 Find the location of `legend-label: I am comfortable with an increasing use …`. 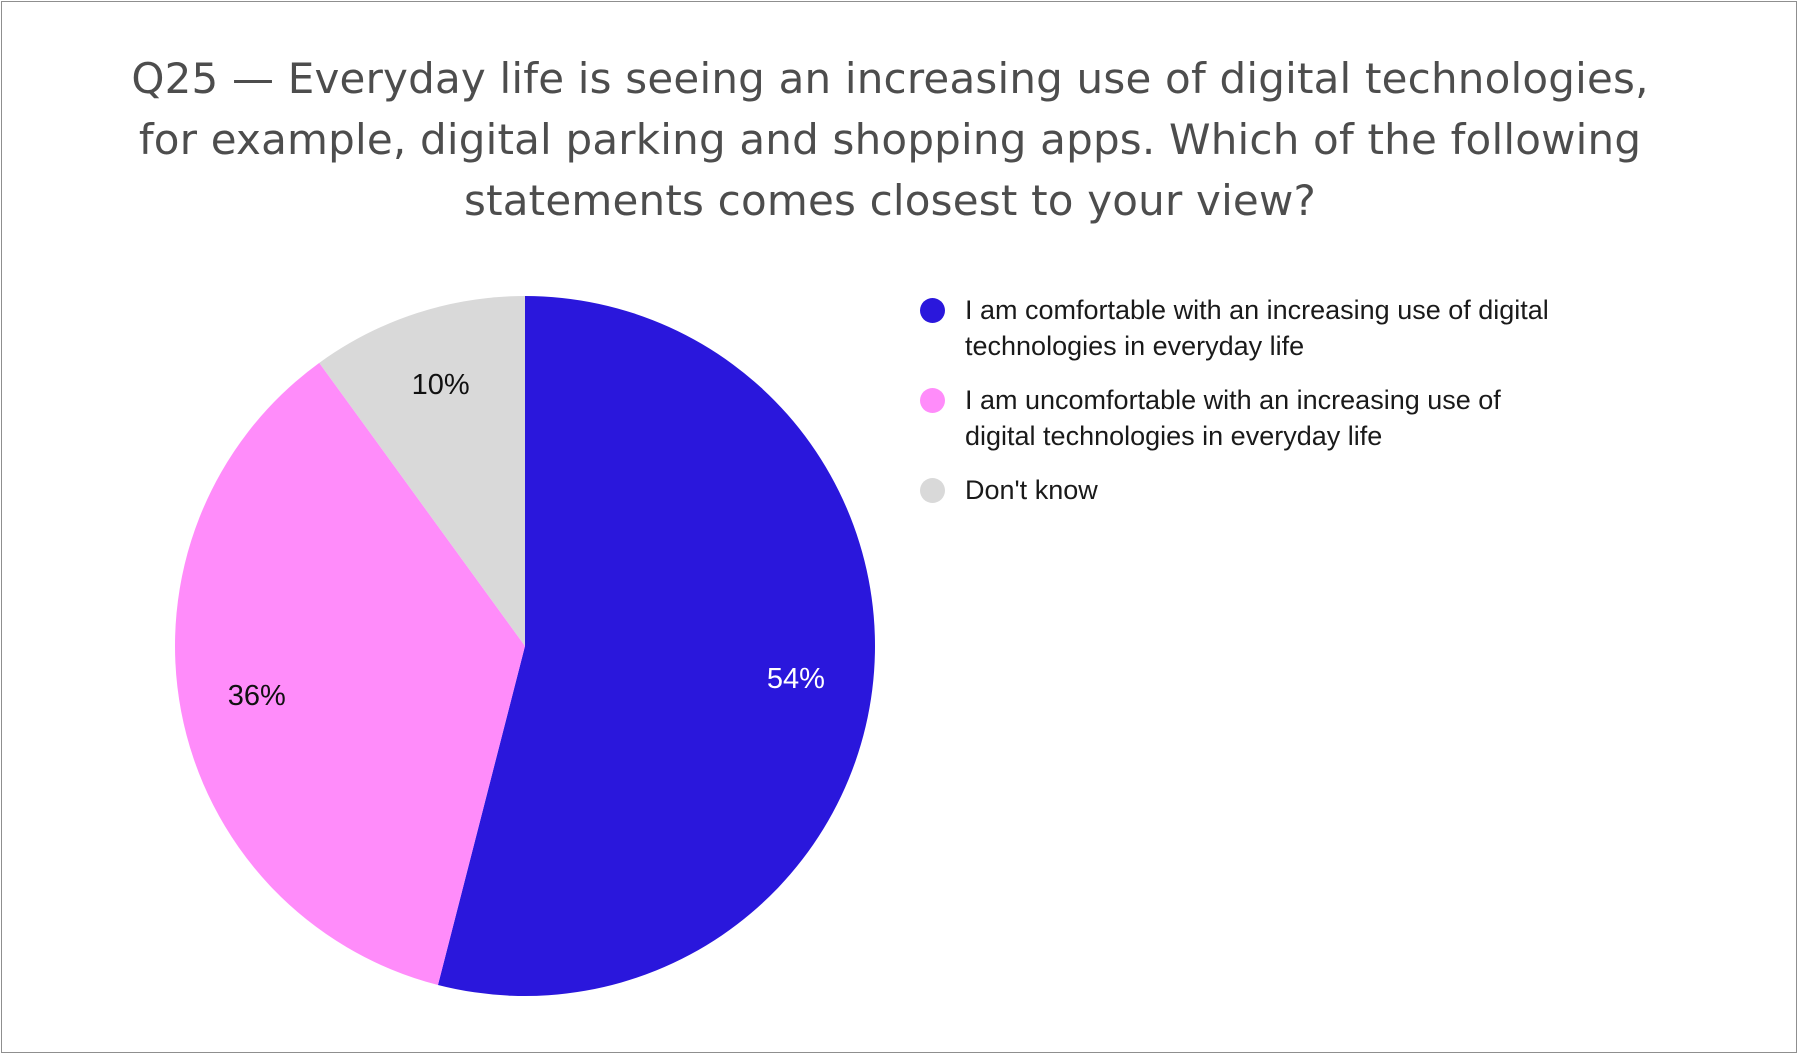

legend-label: I am comfortable with an increasing use … is located at coordinates (1322, 328).